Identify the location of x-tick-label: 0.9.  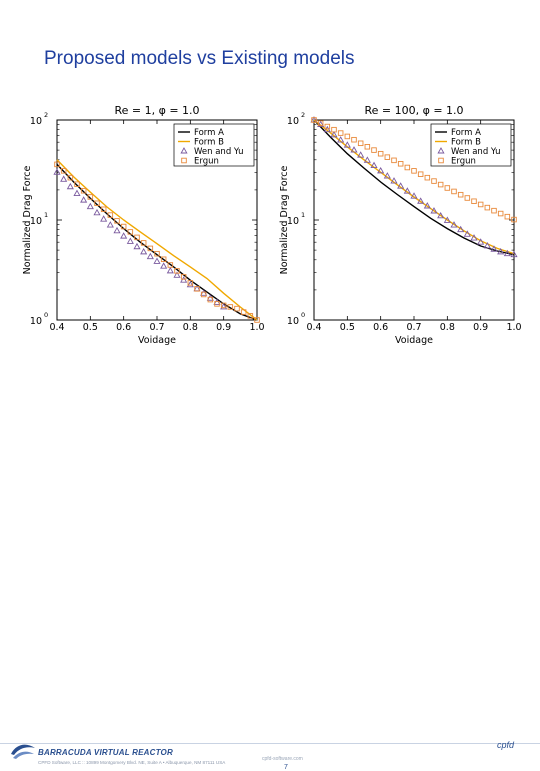
(480, 327).